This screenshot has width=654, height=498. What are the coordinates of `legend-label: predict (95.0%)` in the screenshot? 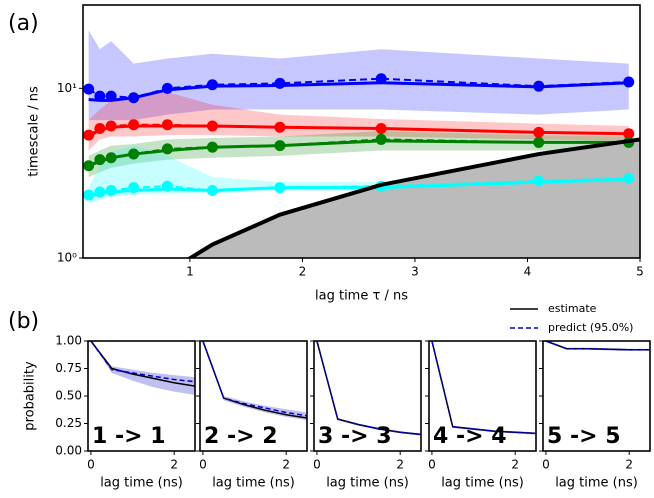 It's located at (590, 327).